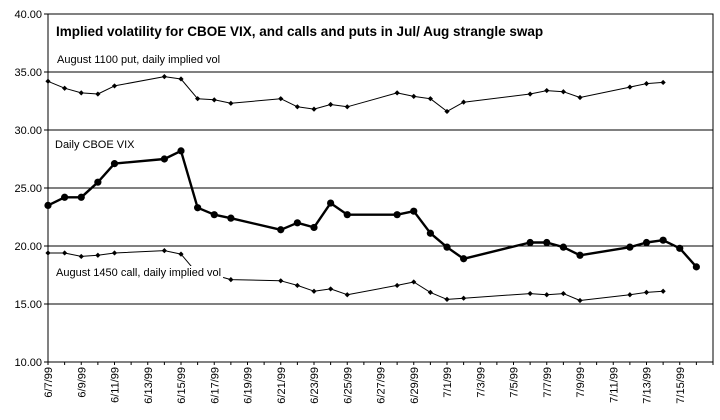 The height and width of the screenshot is (420, 720). Describe the element at coordinates (515, 382) in the screenshot. I see `x-tick-label: 7/5/99` at that location.